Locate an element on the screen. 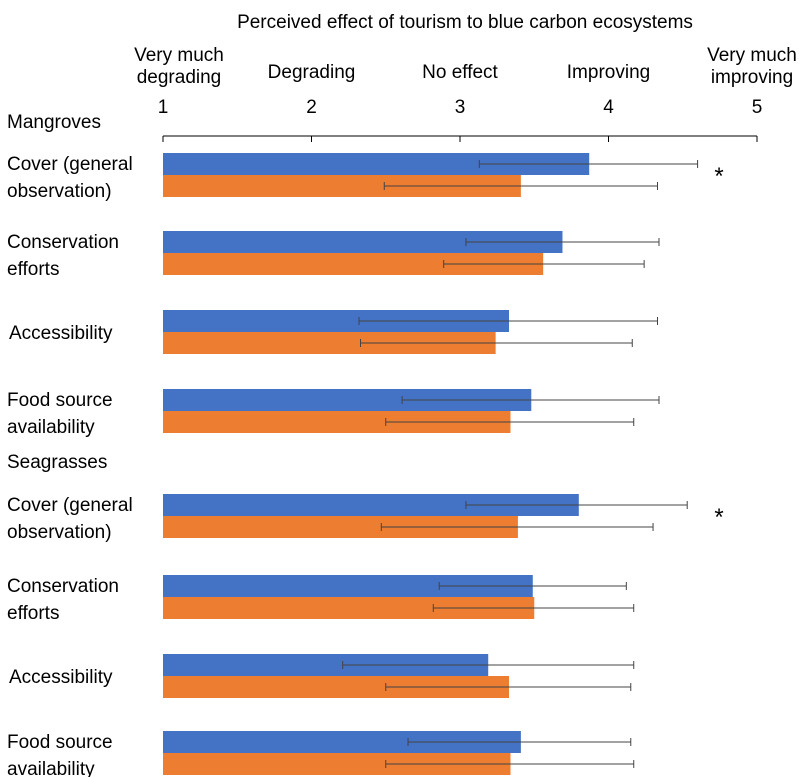  scale-label: degrading is located at coordinates (179, 77).